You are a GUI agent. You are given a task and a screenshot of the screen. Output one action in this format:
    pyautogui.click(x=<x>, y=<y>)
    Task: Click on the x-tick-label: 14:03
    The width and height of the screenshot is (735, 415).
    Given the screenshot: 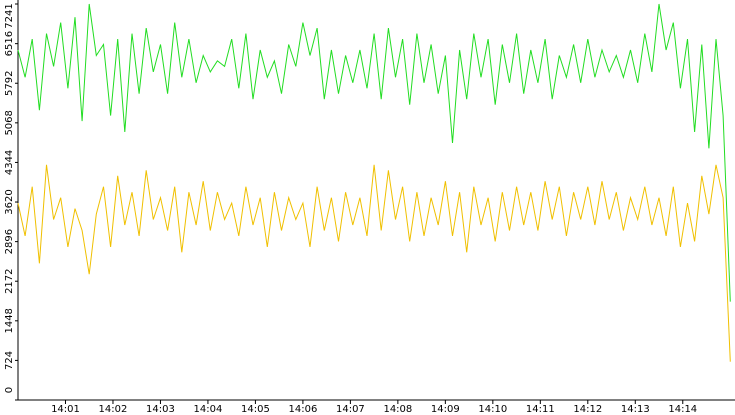 What is the action you would take?
    pyautogui.click(x=160, y=409)
    